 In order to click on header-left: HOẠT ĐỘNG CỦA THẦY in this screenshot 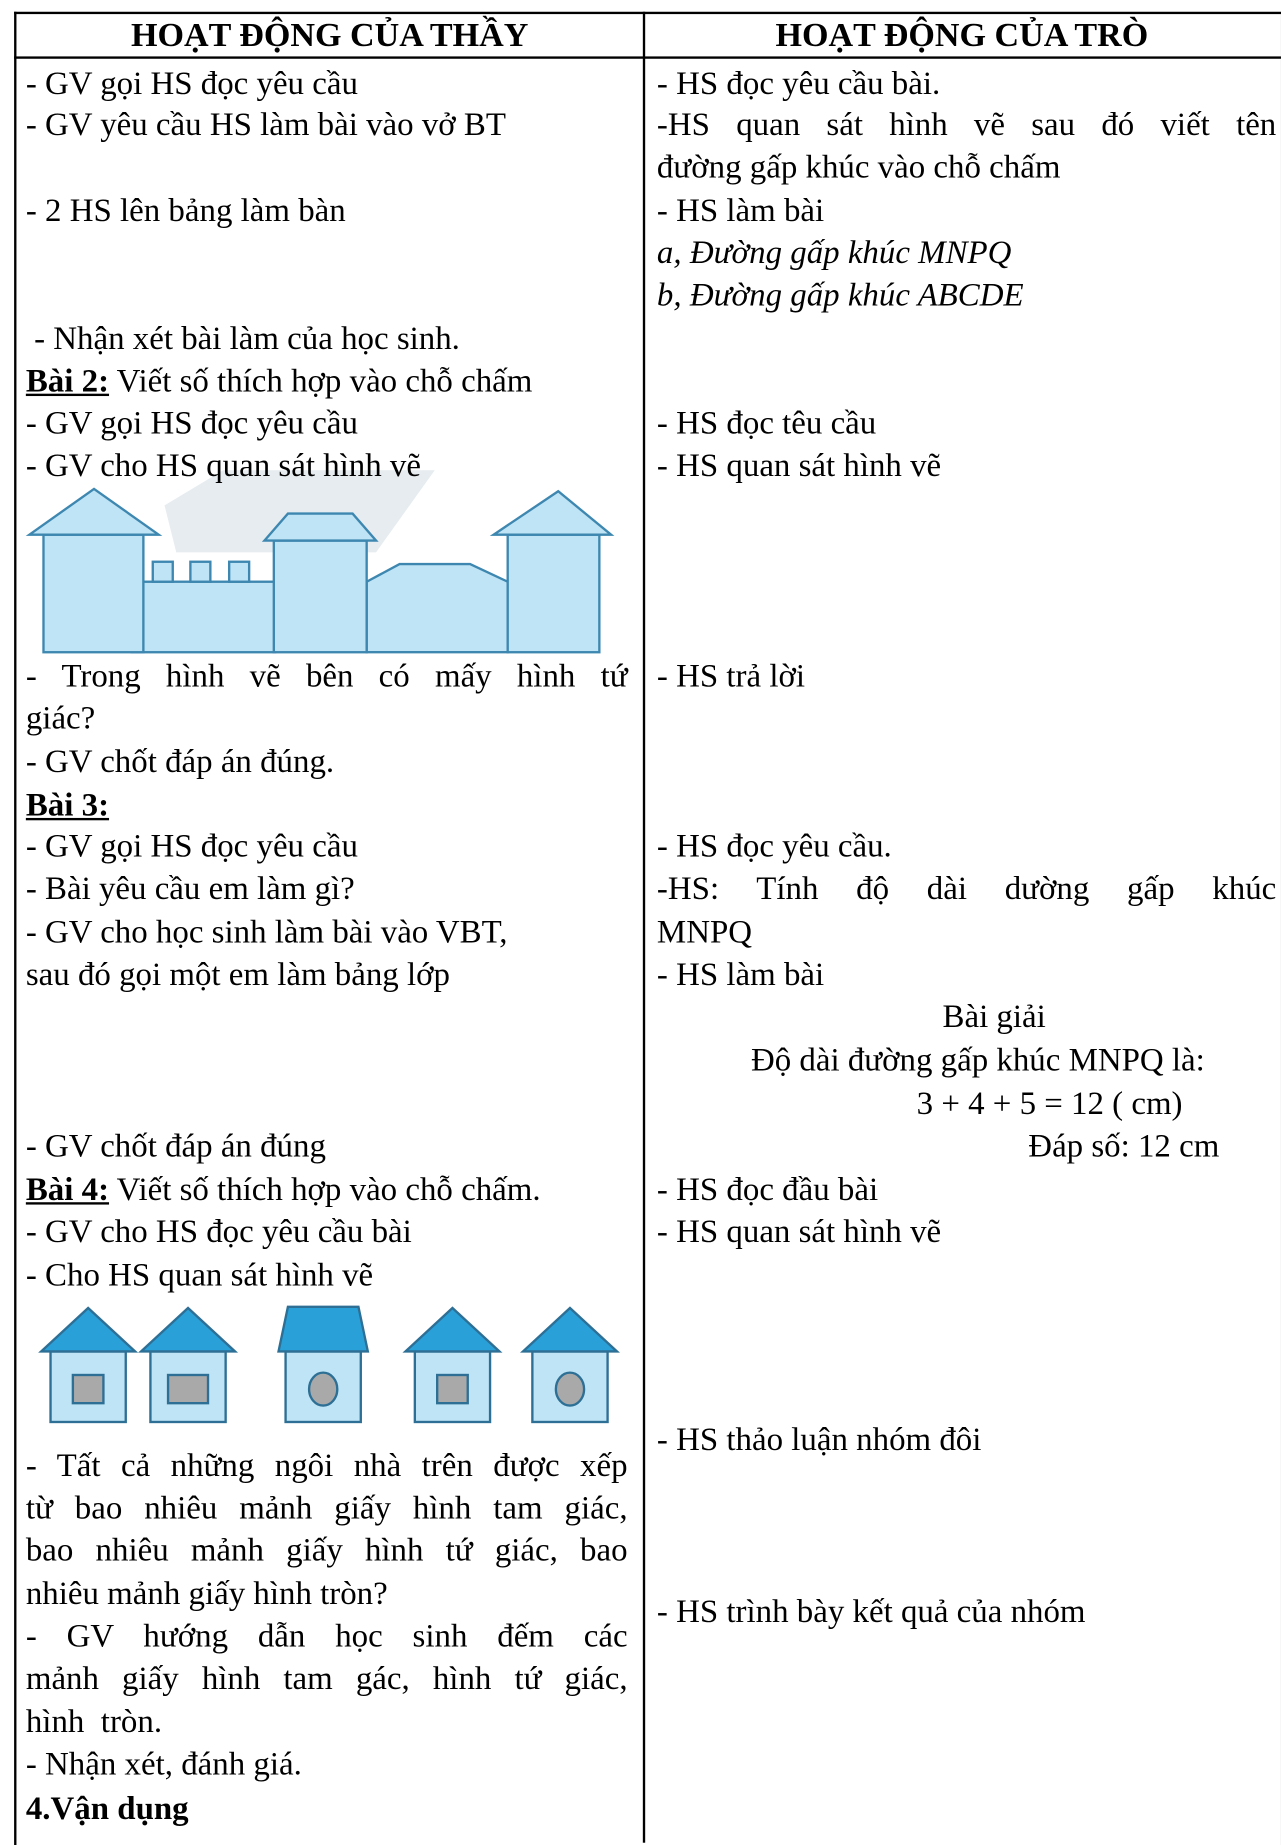, I will do `click(329, 35)`.